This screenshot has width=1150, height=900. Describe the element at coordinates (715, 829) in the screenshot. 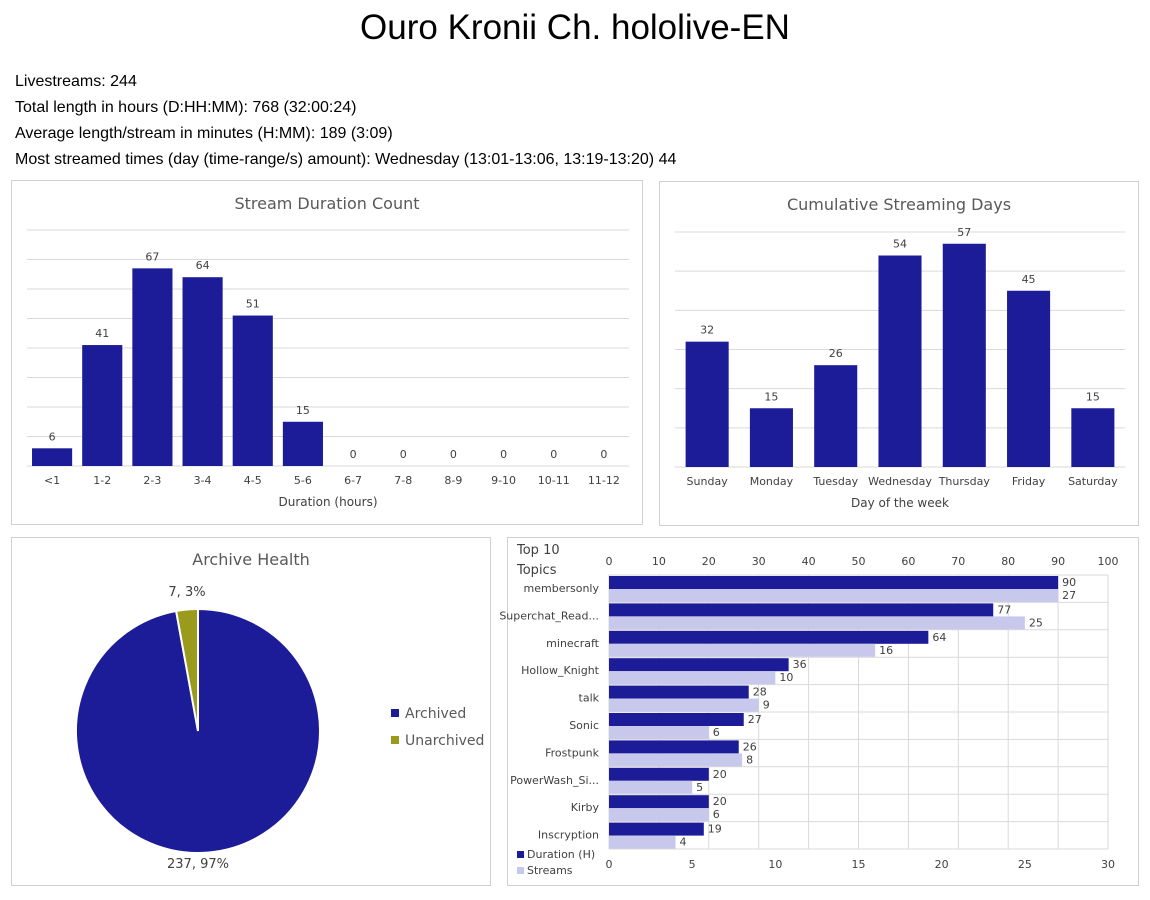

I see `bar-duration-value: 19` at that location.